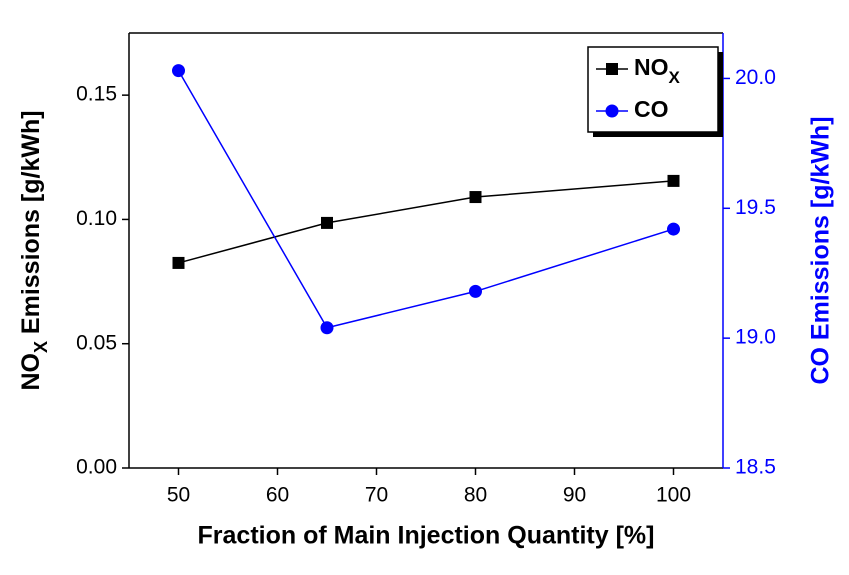  What do you see at coordinates (653, 89) in the screenshot?
I see `legend` at bounding box center [653, 89].